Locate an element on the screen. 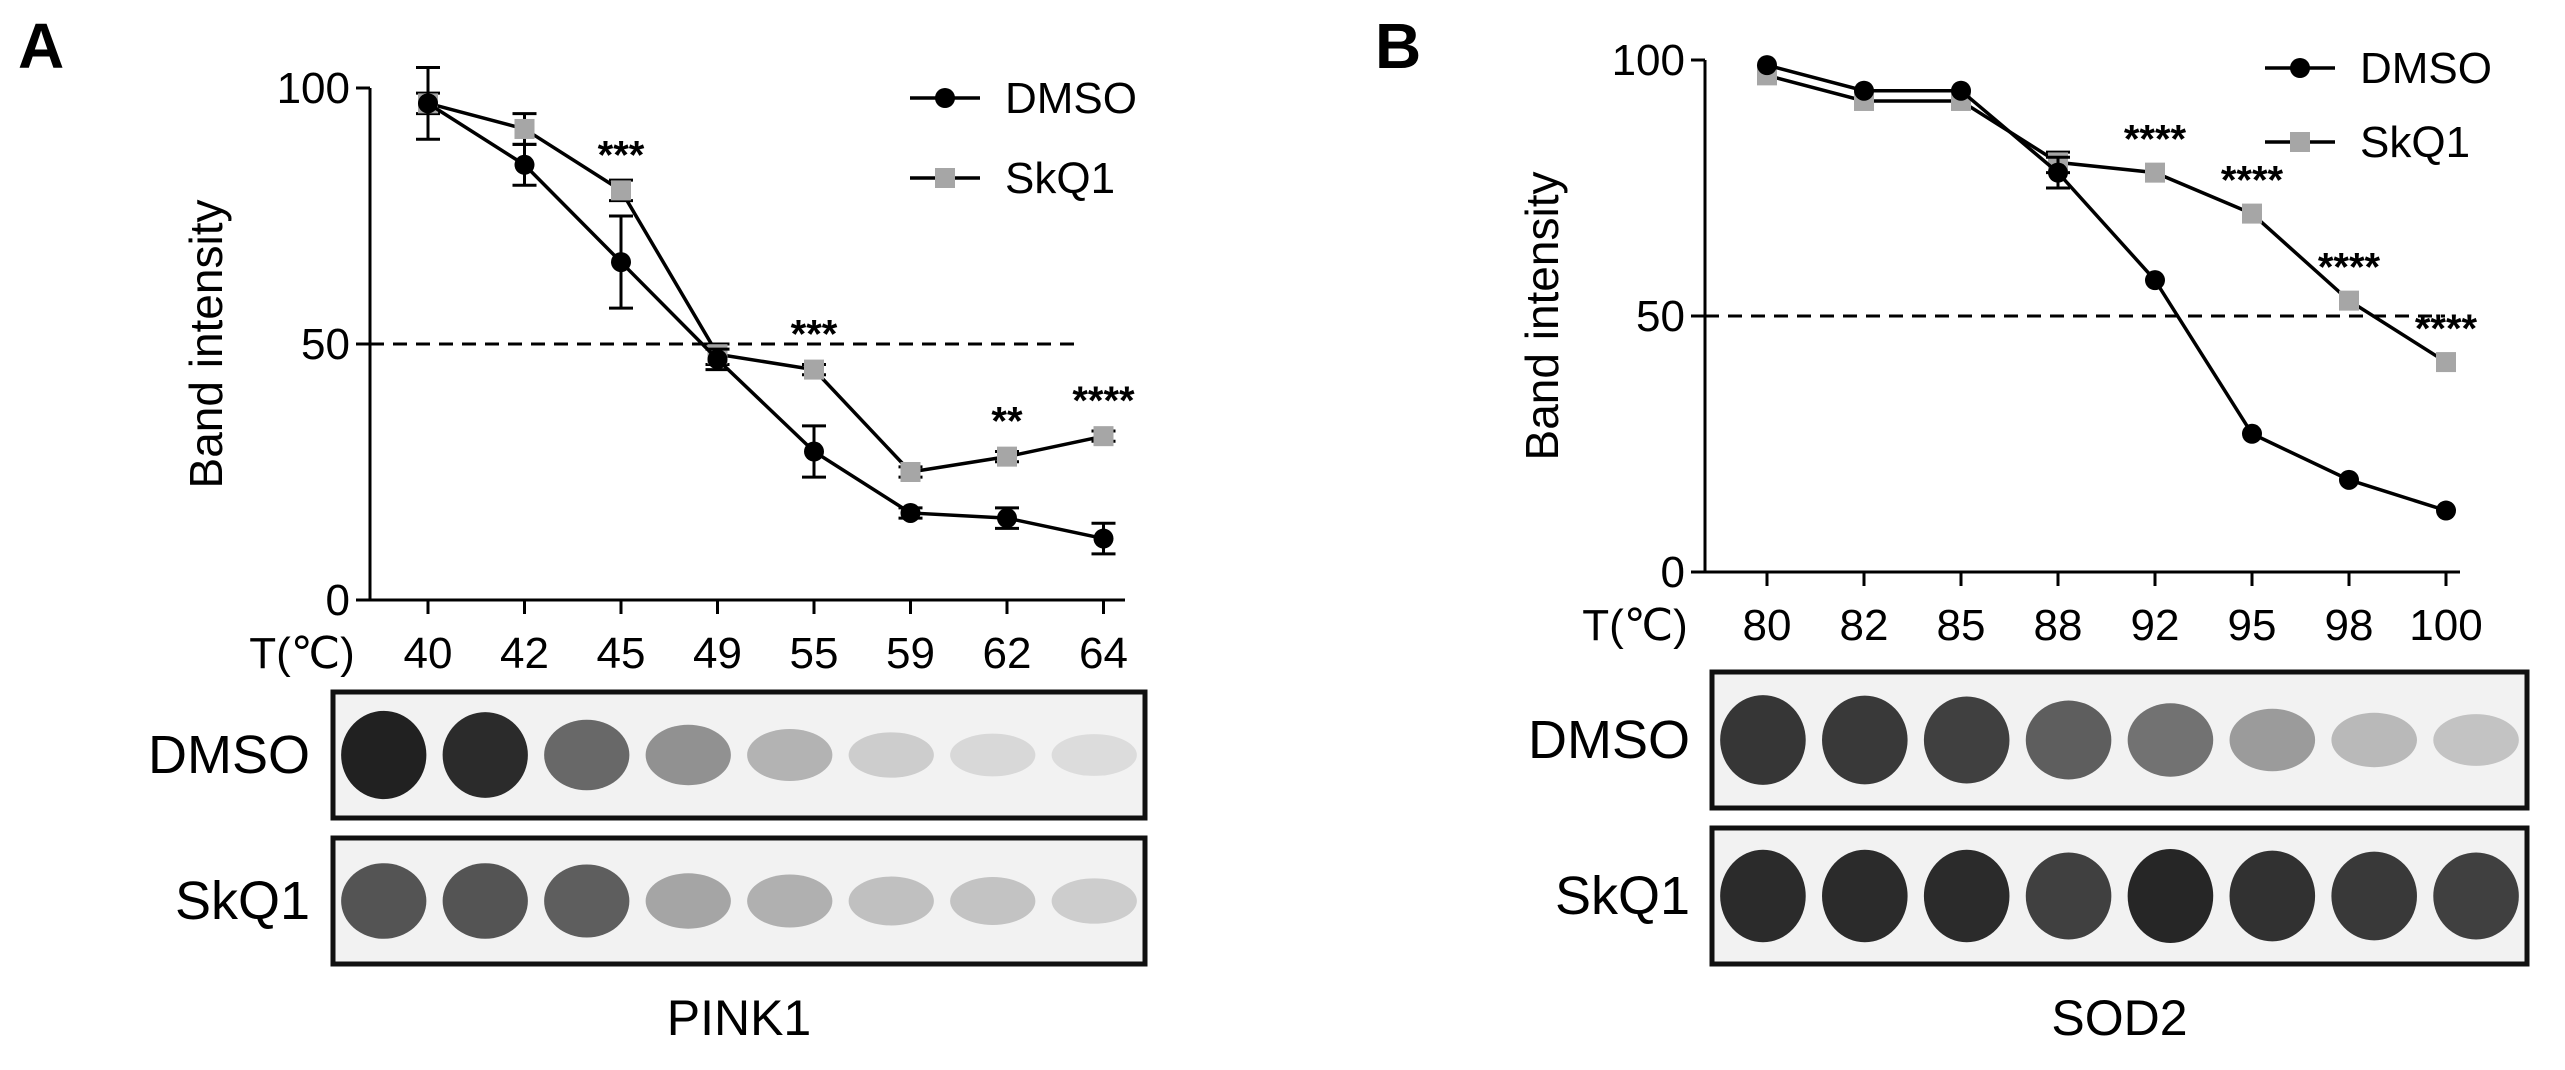 The image size is (2565, 1070). x-tick-label: 92 is located at coordinates (2155, 625).